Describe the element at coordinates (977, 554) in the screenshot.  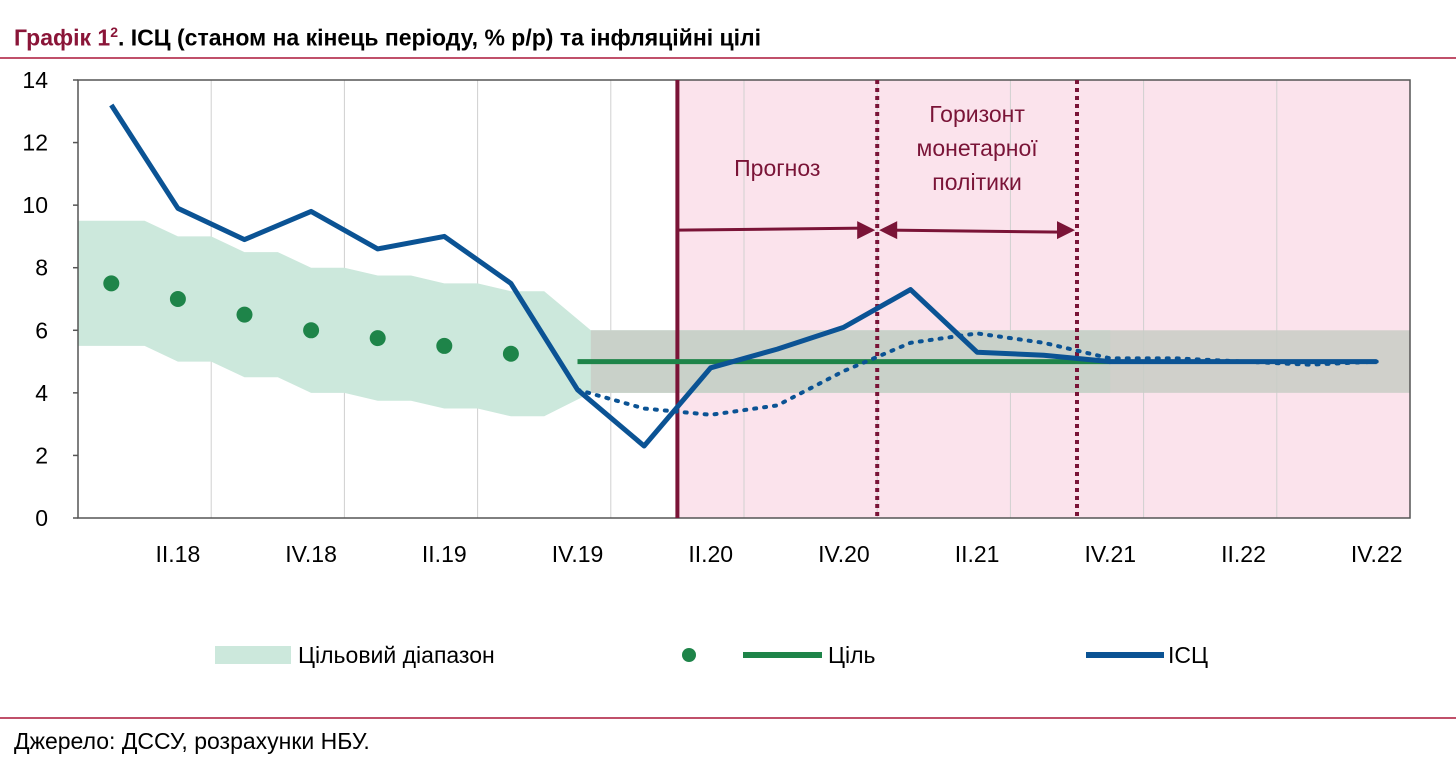
I see `x-tick-label: II.21` at that location.